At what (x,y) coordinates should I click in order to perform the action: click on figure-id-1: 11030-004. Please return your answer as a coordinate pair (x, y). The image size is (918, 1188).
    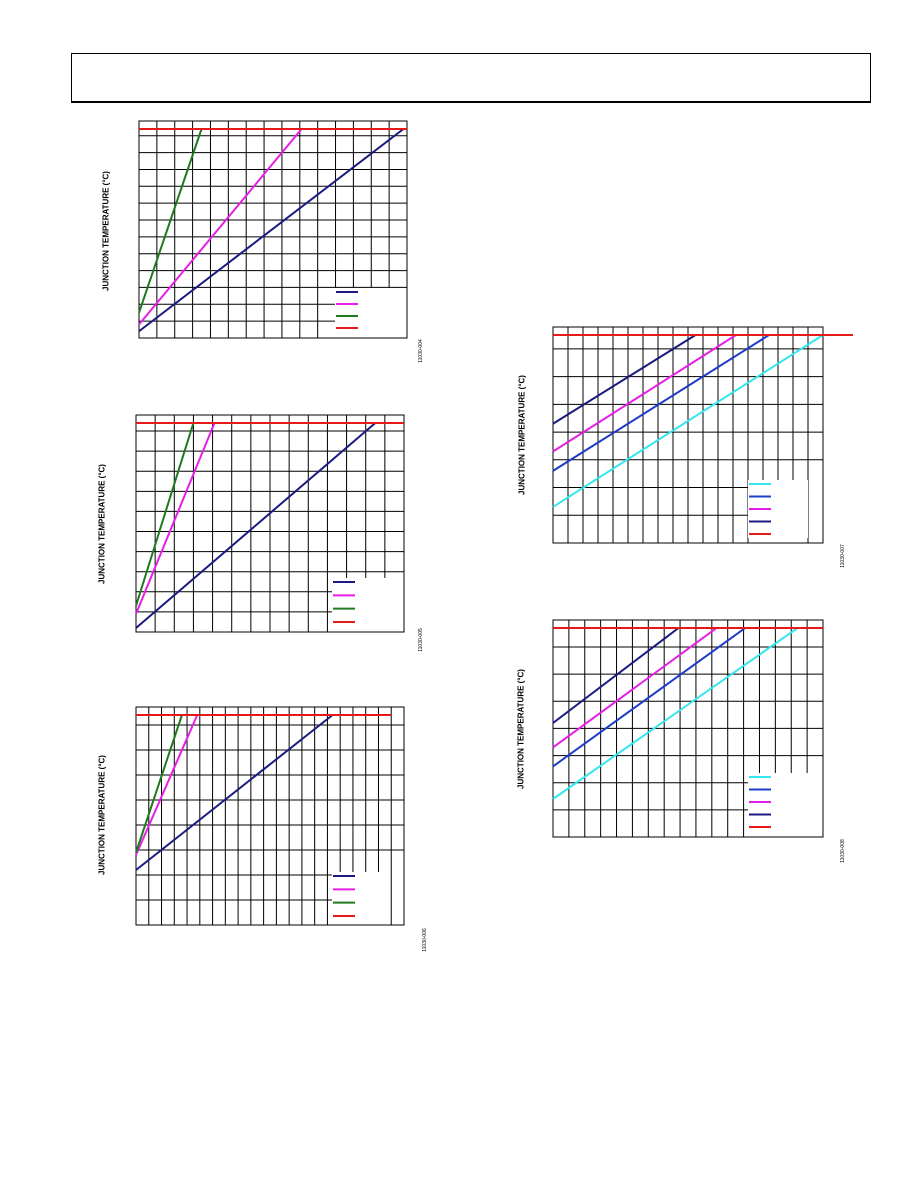
    Looking at the image, I should click on (421, 351).